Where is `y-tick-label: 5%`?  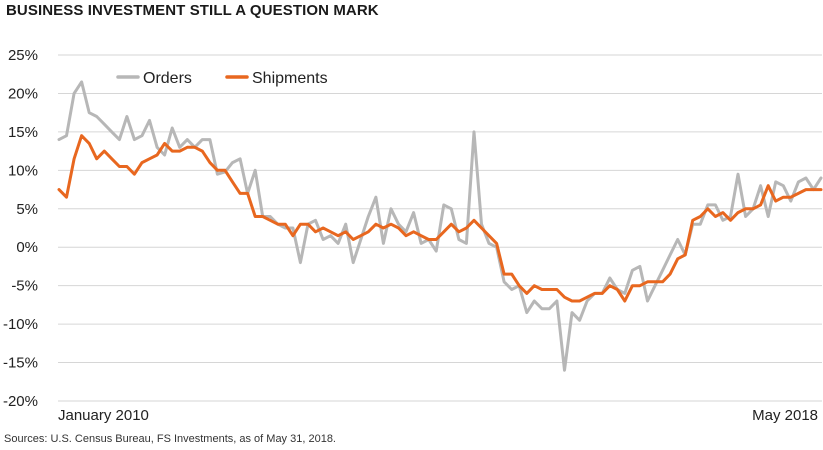 y-tick-label: 5% is located at coordinates (27, 209).